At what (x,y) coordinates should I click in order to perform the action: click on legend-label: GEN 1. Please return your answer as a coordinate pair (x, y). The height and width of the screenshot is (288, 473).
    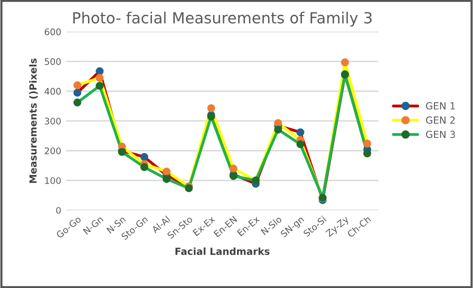
    Looking at the image, I should click on (440, 106).